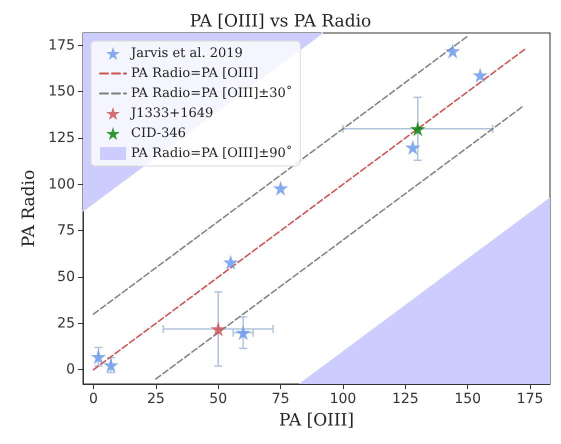 The image size is (561, 444). I want to click on legend-label: PA Radio=PA [OIII], so click(194, 73).